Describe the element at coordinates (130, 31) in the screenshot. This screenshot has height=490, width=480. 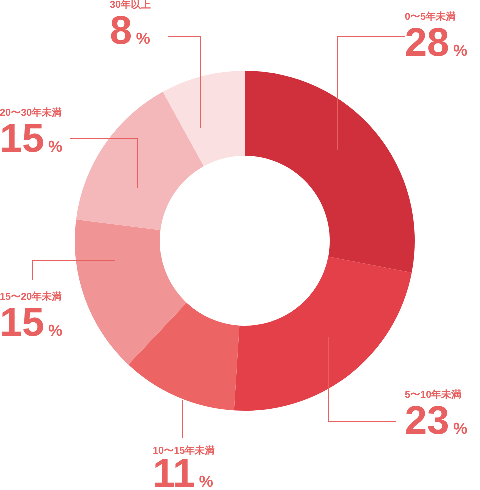
I see `data-label: 8%` at that location.